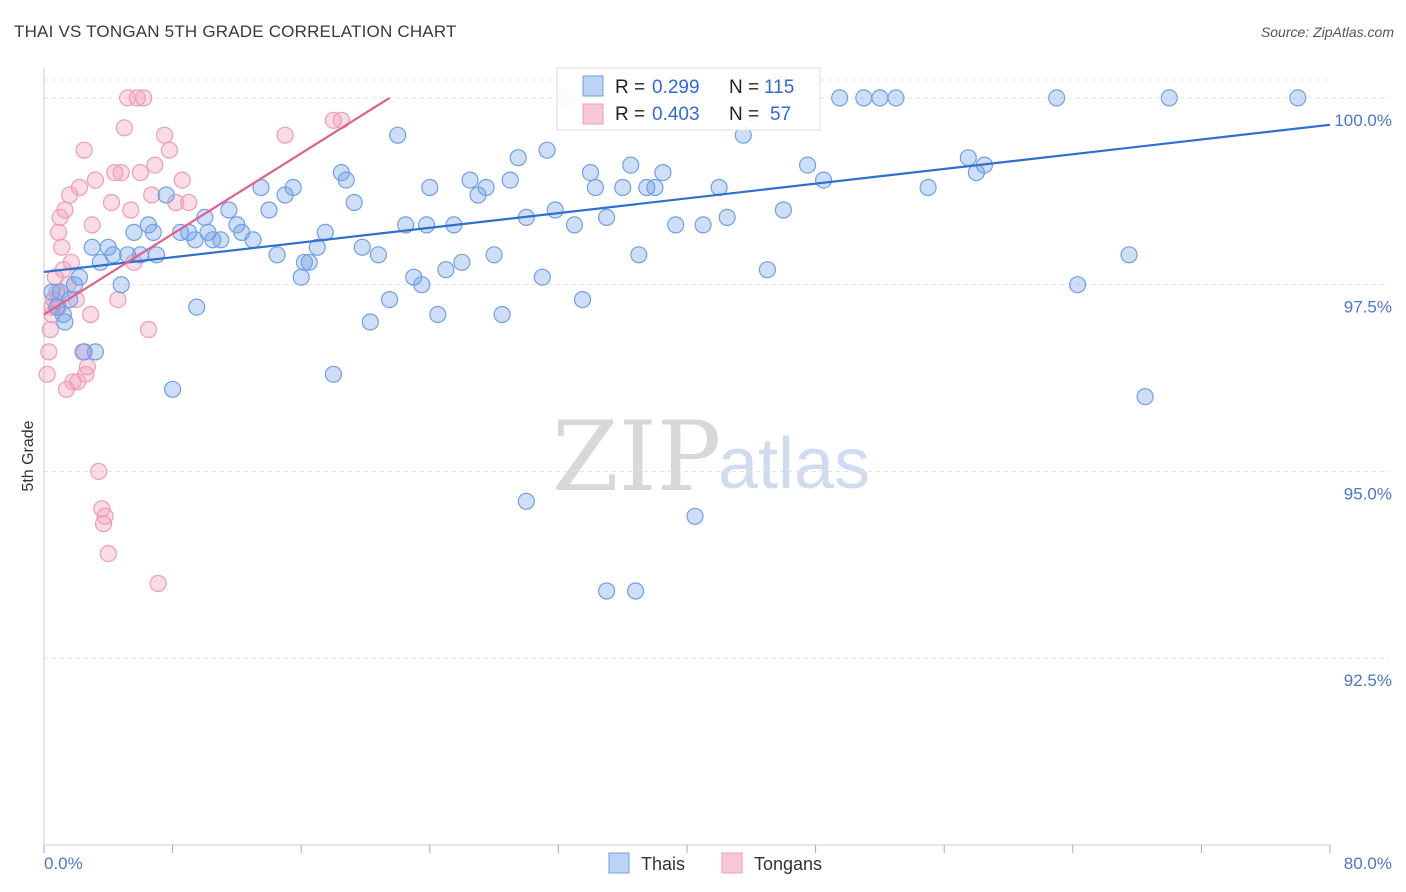 Image resolution: width=1406 pixels, height=892 pixels. What do you see at coordinates (688, 99) in the screenshot?
I see `stats-legend: R = 0.299 N = 115 R = 0.403 N = 57` at bounding box center [688, 99].